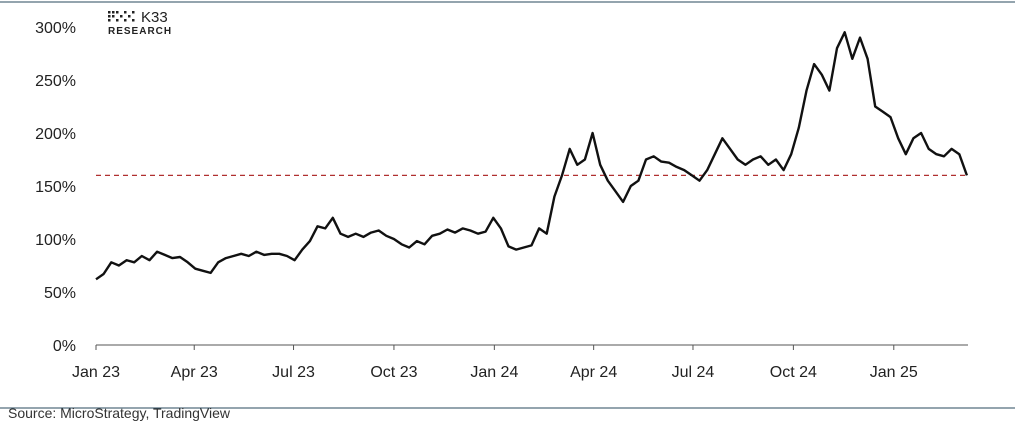 The width and height of the screenshot is (1015, 421). What do you see at coordinates (55, 240) in the screenshot?
I see `y-tick-label: 100%` at bounding box center [55, 240].